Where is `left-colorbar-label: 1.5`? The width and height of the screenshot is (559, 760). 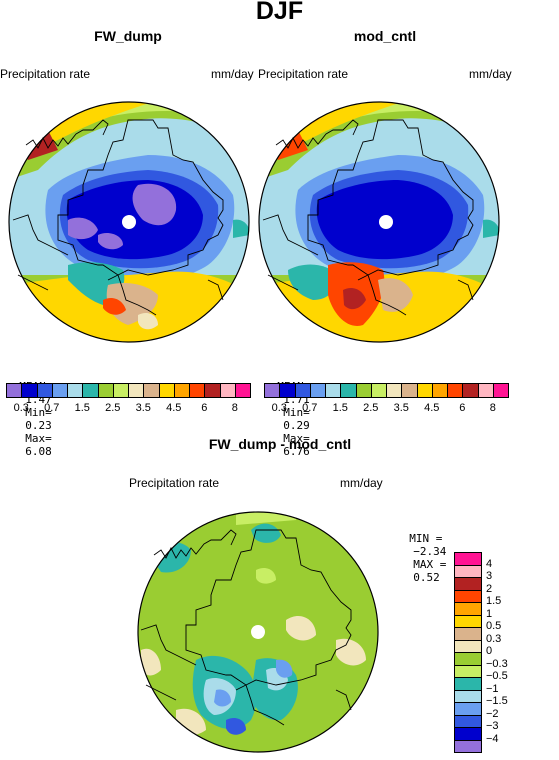 left-colorbar-label: 1.5 is located at coordinates (82, 408).